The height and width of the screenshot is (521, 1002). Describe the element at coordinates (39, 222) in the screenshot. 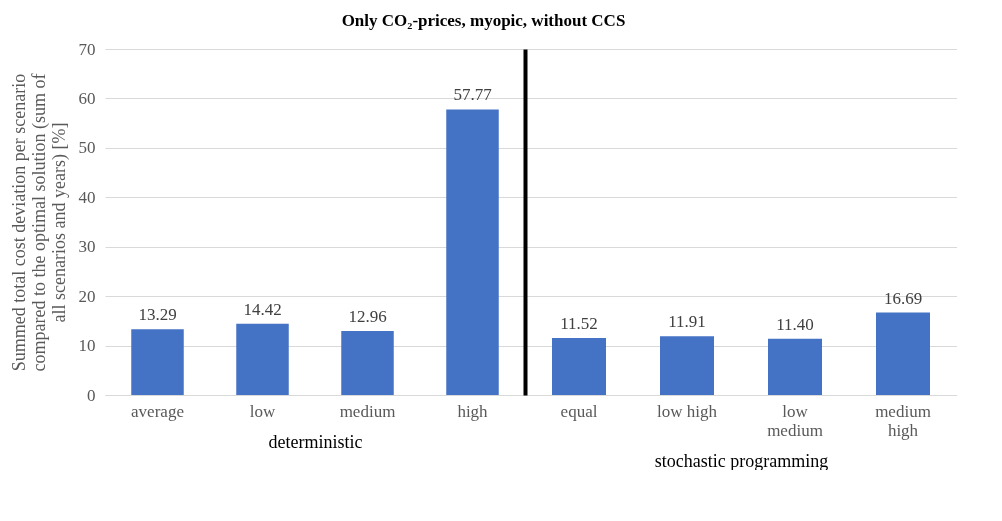

I see `y-axis-title: Summed total cost deviation per scenario compared to the optimal solution (sum of all scenarios and years) [%]` at that location.